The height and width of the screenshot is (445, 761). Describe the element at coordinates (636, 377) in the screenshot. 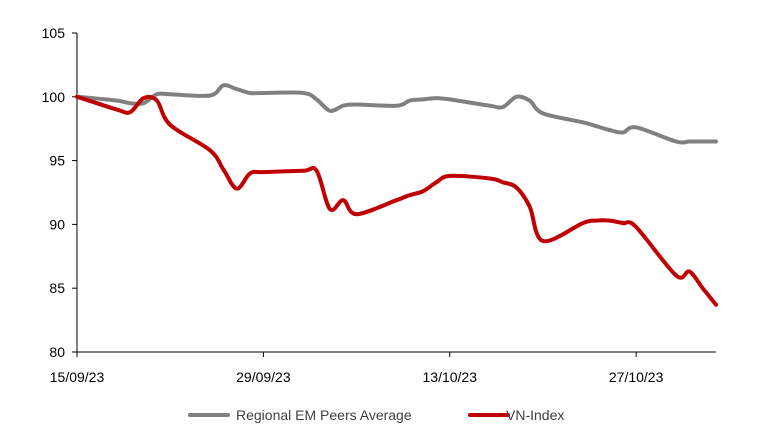

I see `x-tick-label: 27/10/23` at that location.